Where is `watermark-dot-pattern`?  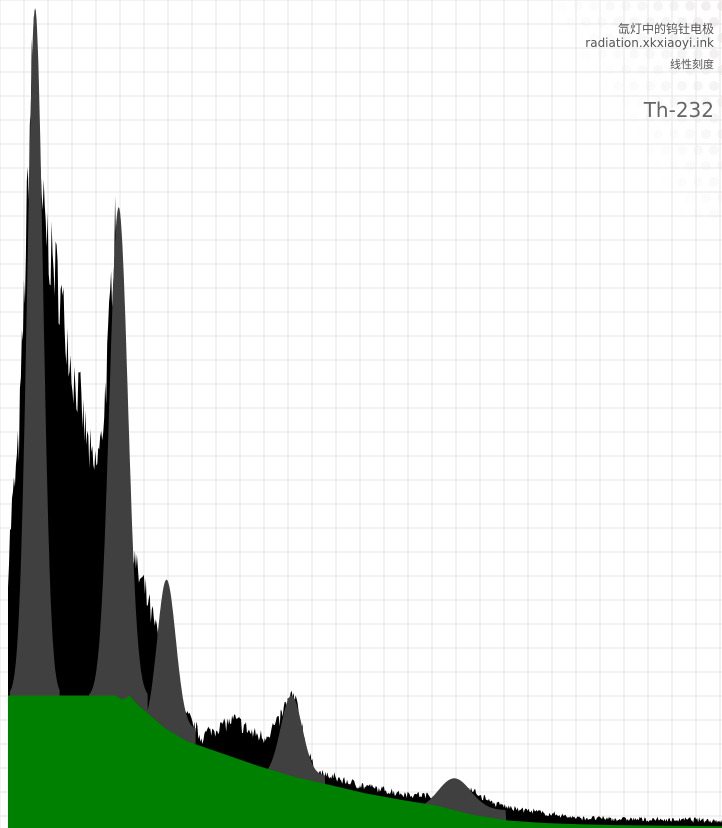 watermark-dot-pattern is located at coordinates (631, 110).